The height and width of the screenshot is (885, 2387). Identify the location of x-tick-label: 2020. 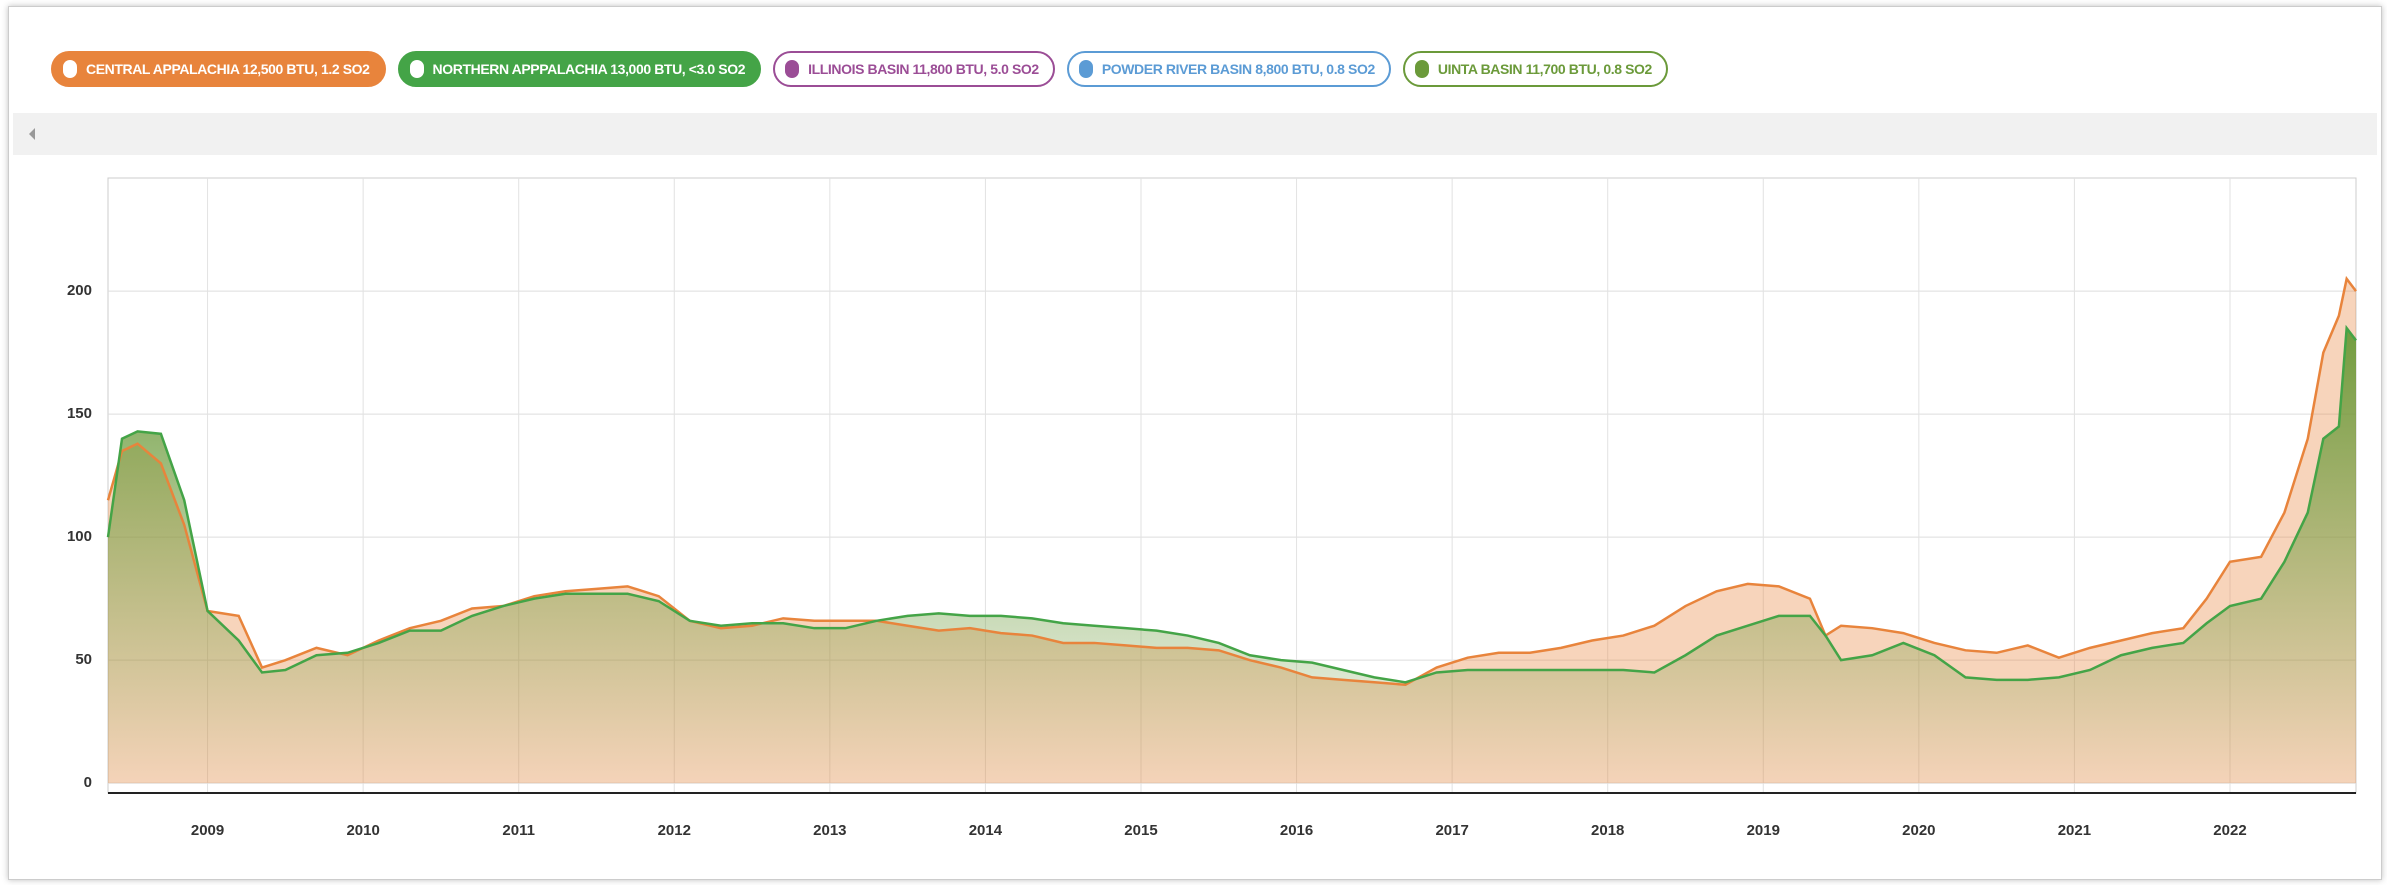
(1918, 830).